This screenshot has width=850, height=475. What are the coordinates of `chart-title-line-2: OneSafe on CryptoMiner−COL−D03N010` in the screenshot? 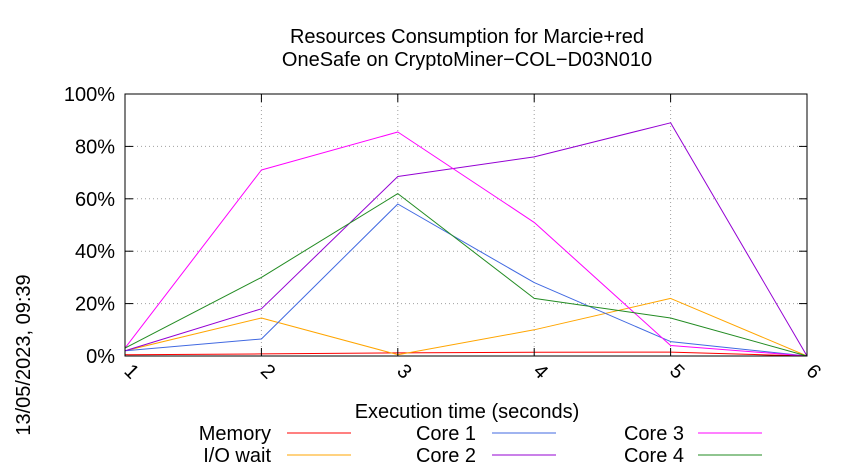 It's located at (467, 60).